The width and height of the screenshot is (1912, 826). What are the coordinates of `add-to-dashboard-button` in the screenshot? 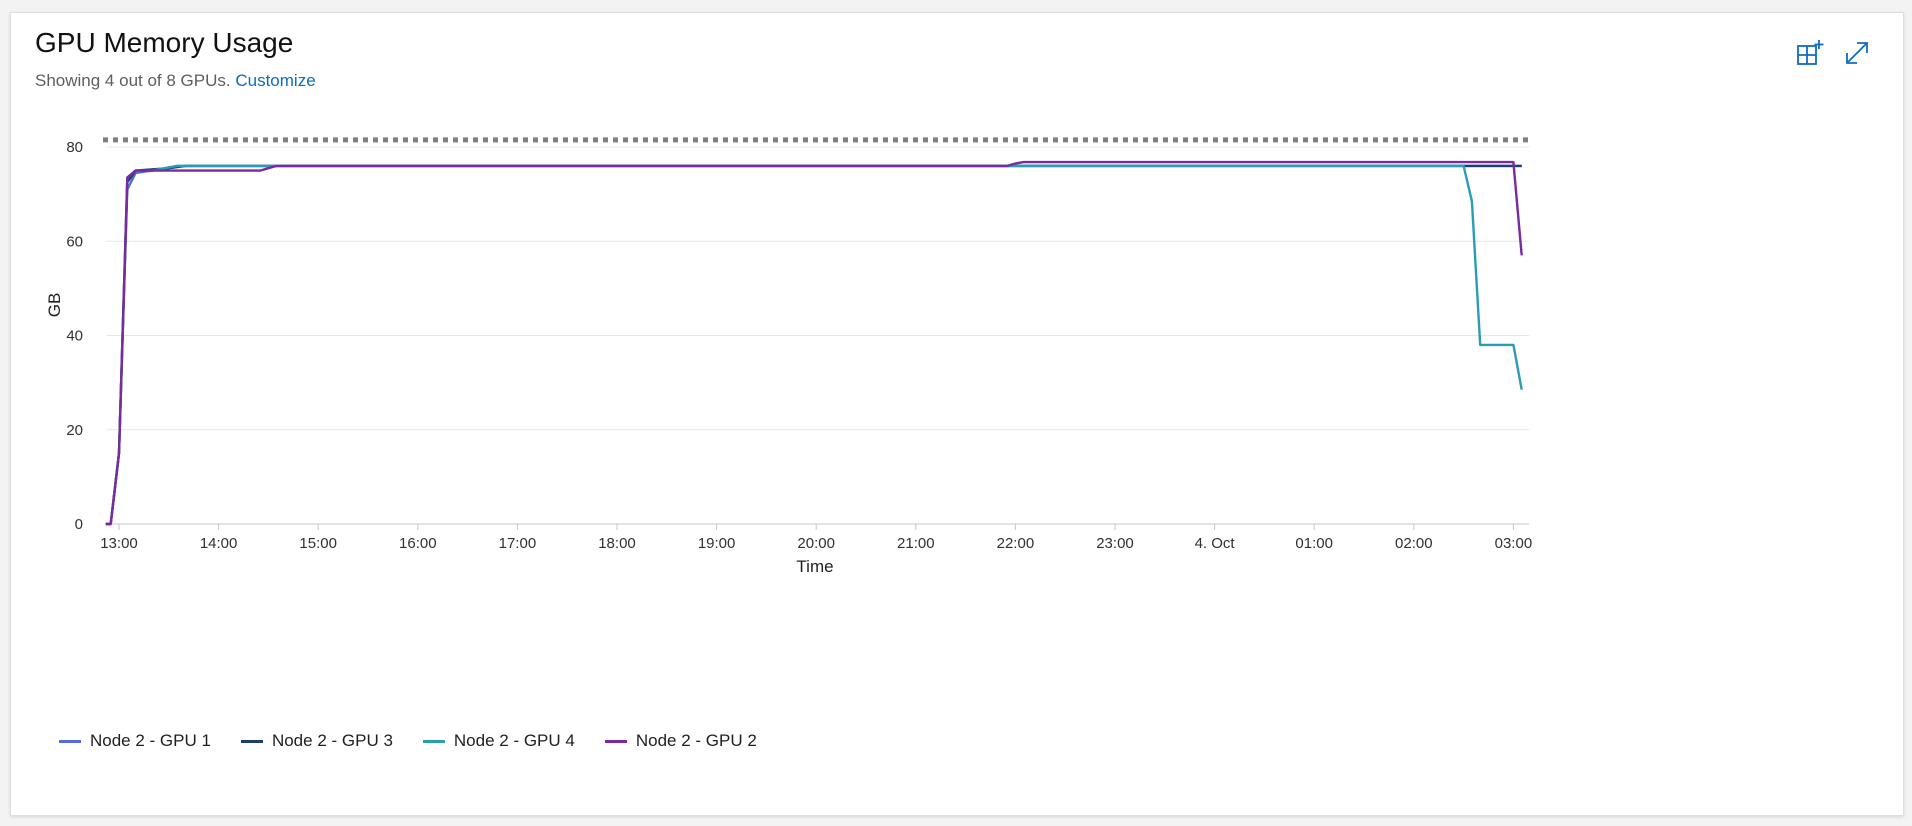 It's located at (1809, 53).